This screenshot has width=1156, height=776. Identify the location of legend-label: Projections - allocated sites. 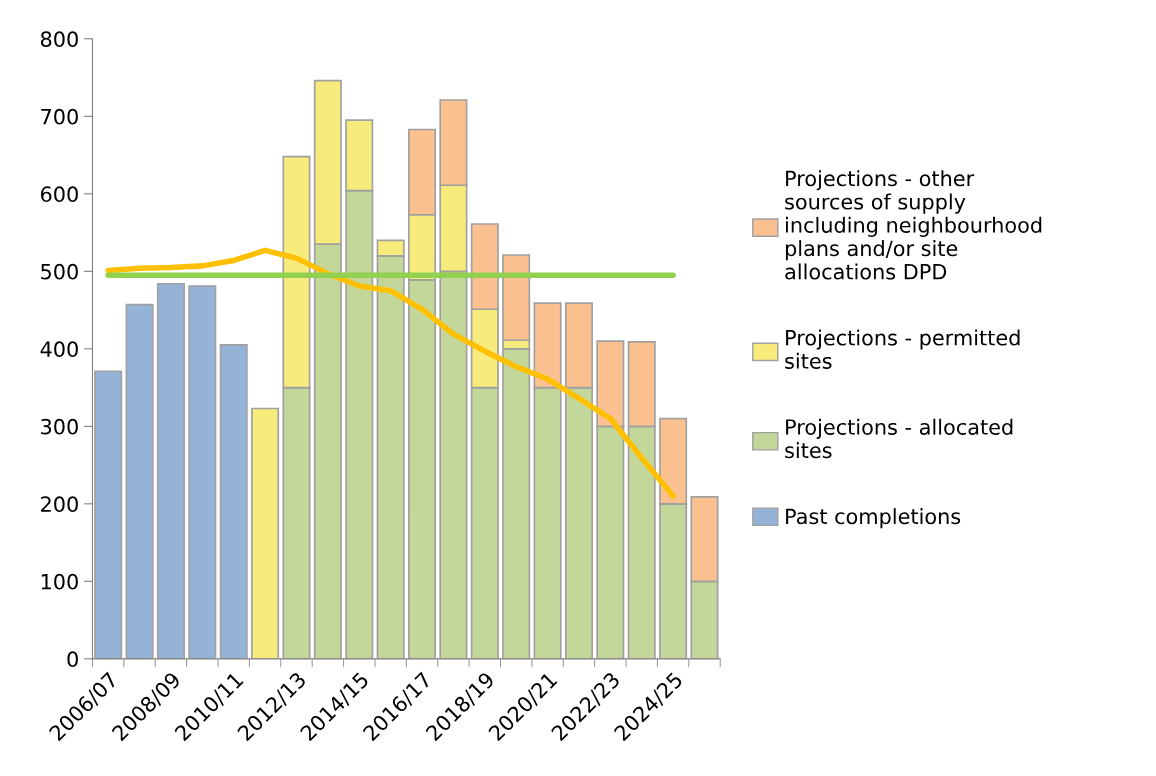
(899, 438).